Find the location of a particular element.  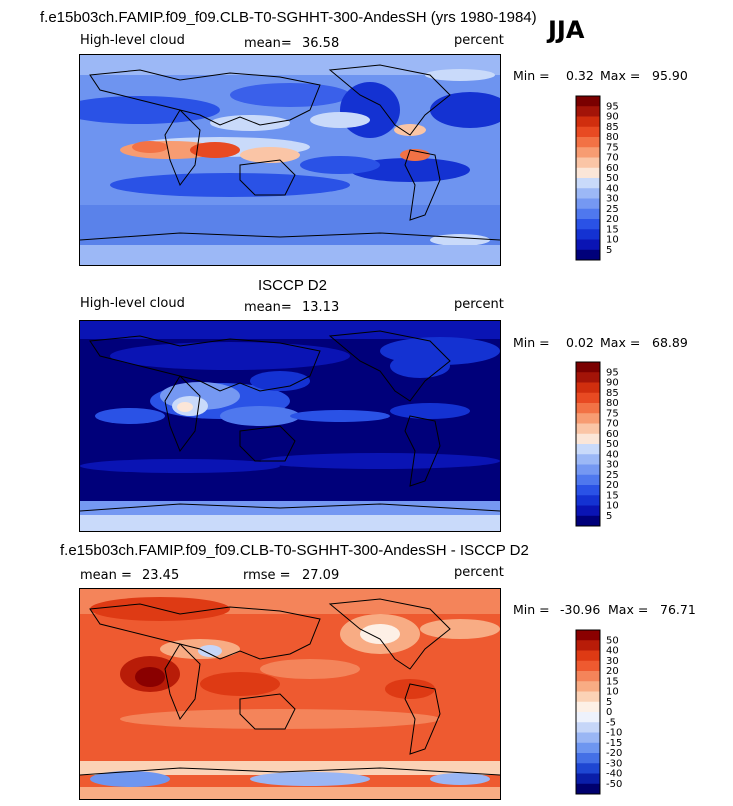

panel2-variable-label: High-level cloud is located at coordinates (132, 303).